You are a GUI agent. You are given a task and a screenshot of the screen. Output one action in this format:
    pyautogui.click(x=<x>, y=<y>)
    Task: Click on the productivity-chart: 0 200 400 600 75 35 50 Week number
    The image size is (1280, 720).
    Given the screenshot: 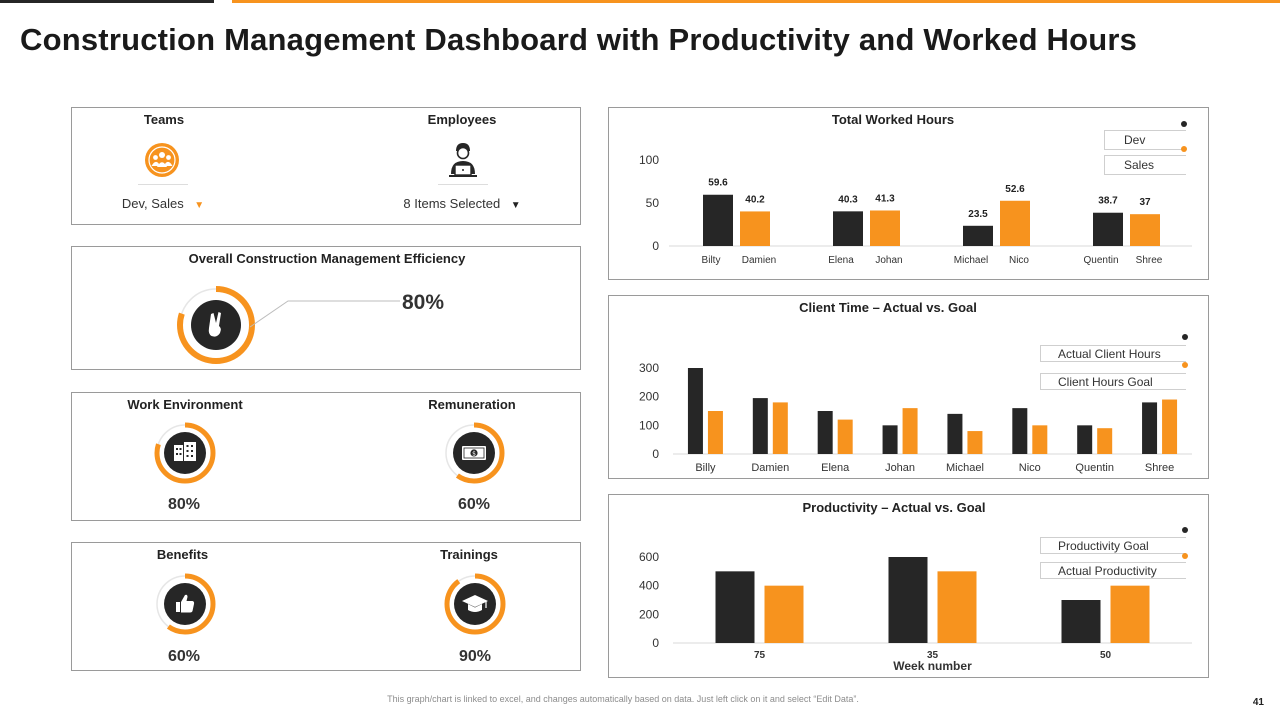 What is the action you would take?
    pyautogui.click(x=915, y=611)
    